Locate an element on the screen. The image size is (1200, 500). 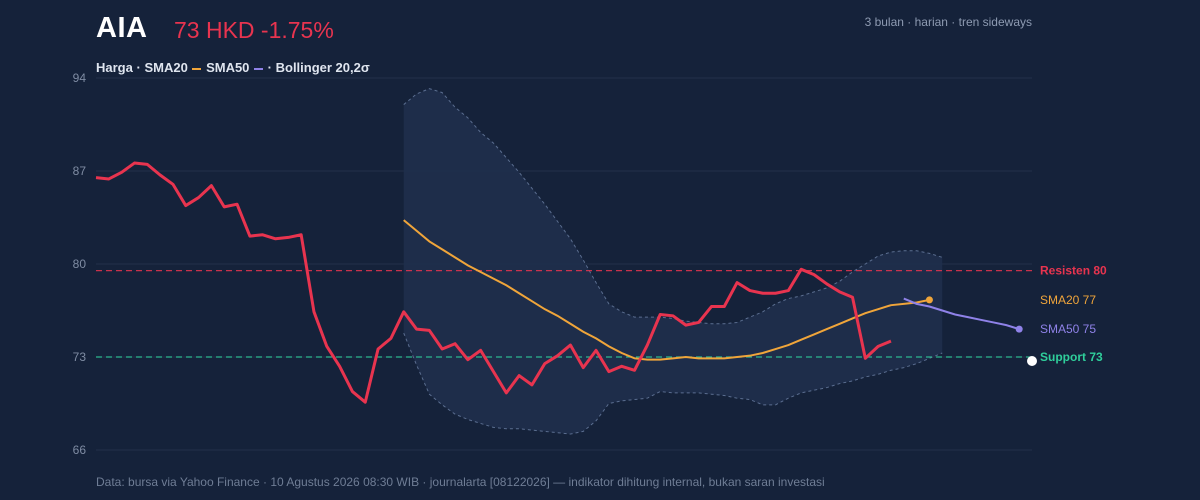
legend: Harga · SMA20 SMA50 · Bollinger 20,2σ is located at coordinates (233, 67).